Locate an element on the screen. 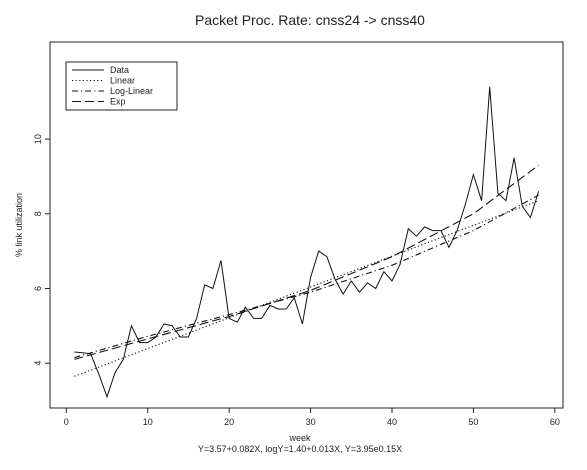 The image size is (587, 470). x-tick-label: 10 is located at coordinates (148, 422).